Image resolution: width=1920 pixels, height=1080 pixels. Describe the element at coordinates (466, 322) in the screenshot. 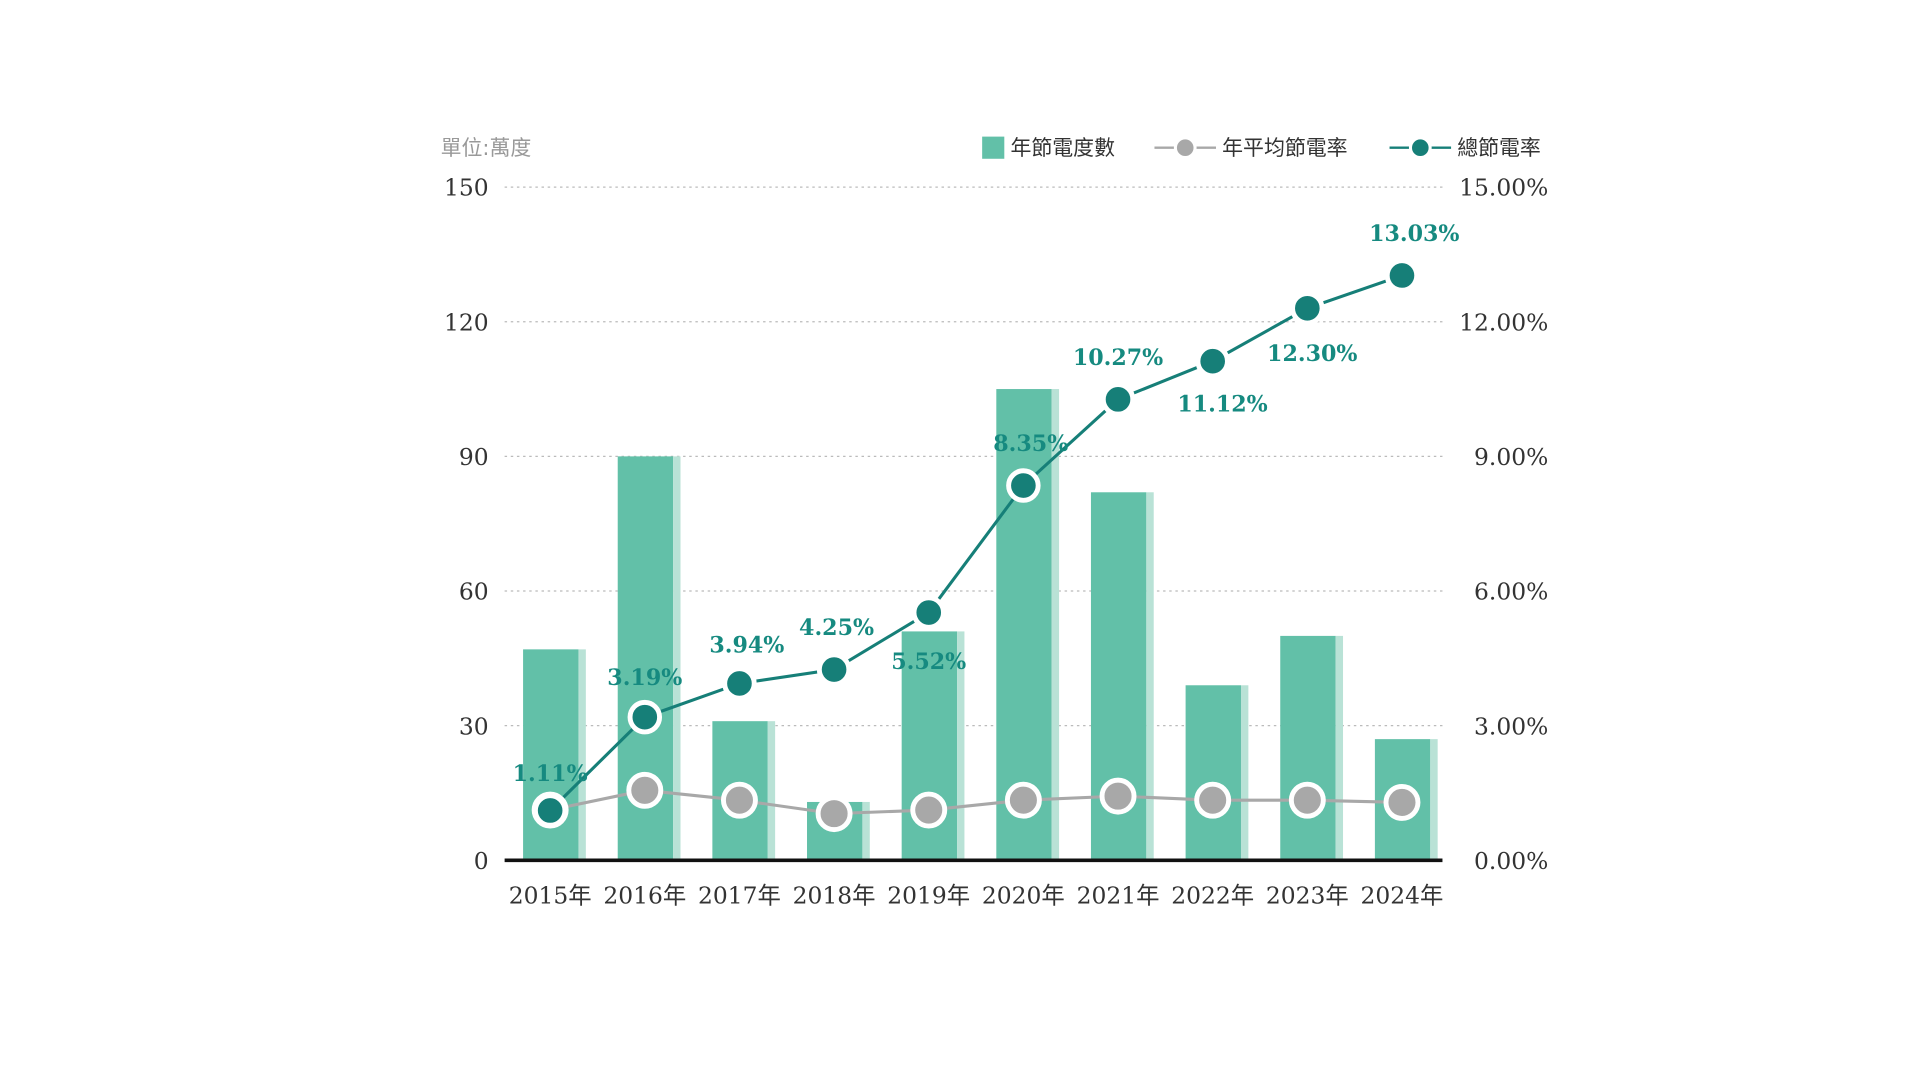

I see `left-axis-tick: 120` at that location.